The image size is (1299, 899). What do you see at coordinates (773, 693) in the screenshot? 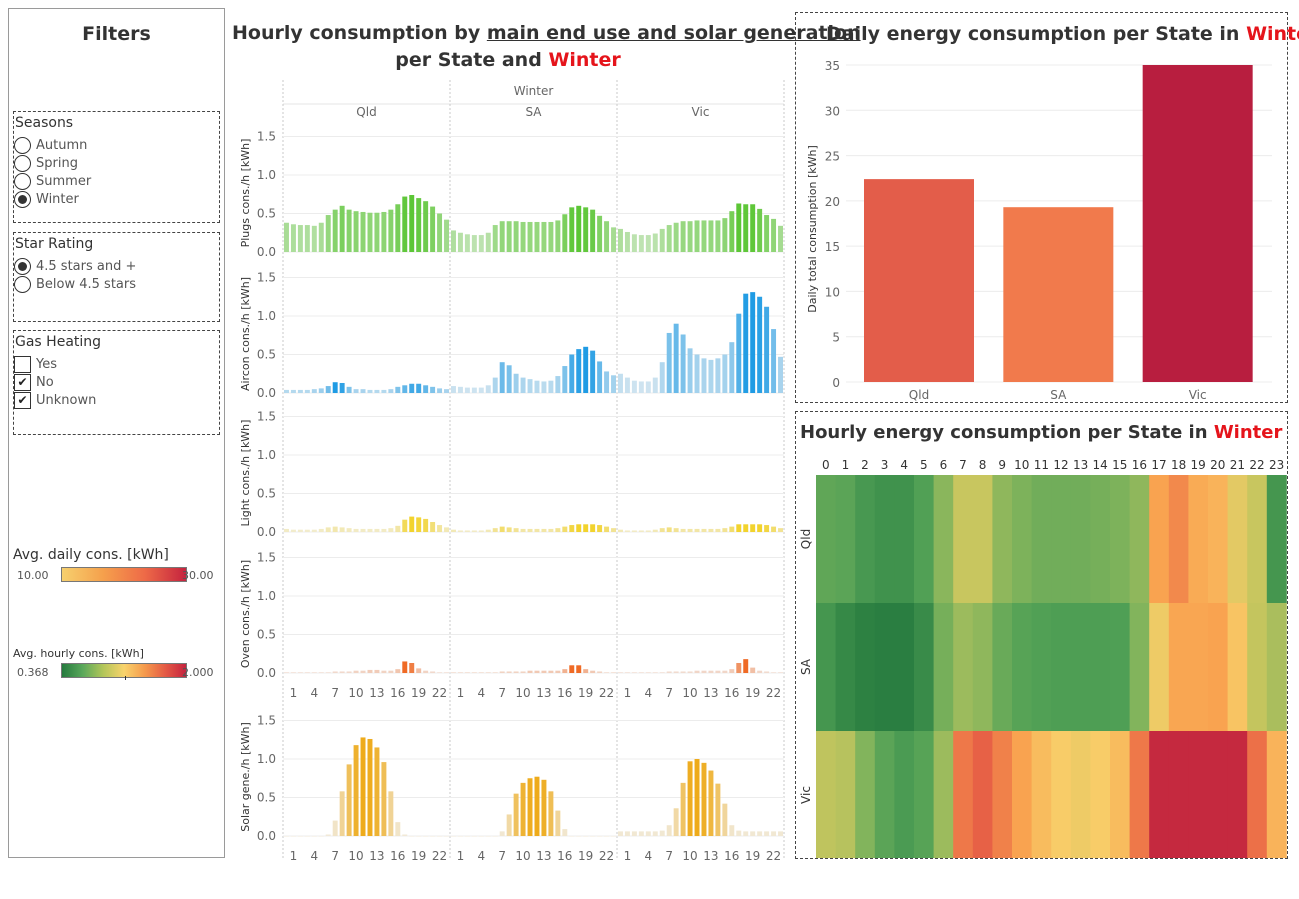
I see `x-tick-label: 22` at bounding box center [773, 693].